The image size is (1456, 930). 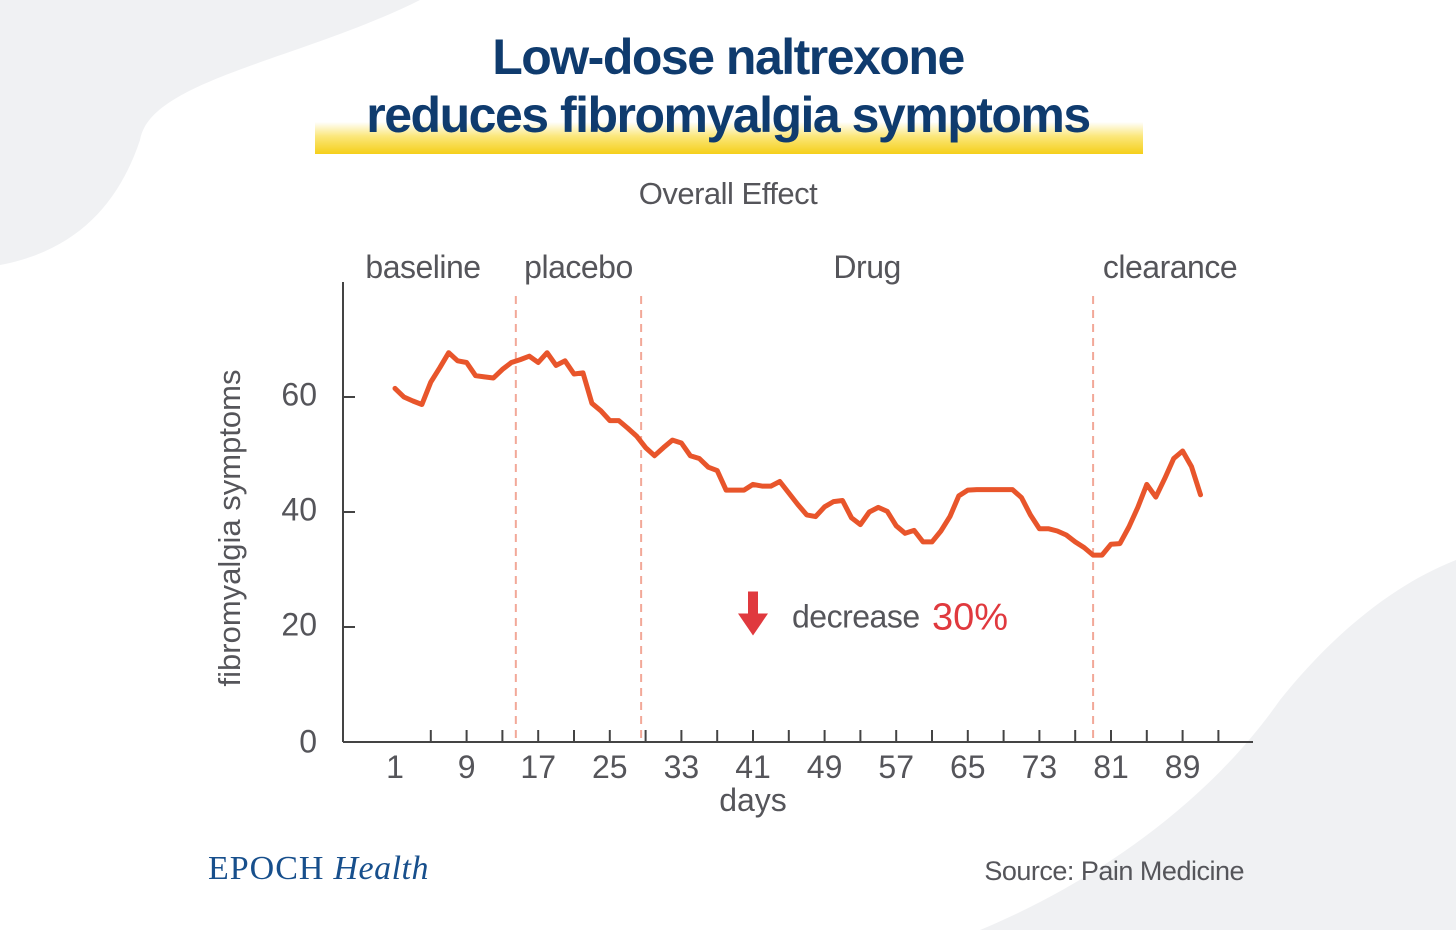 What do you see at coordinates (1170, 267) in the screenshot?
I see `phase-label: clearance` at bounding box center [1170, 267].